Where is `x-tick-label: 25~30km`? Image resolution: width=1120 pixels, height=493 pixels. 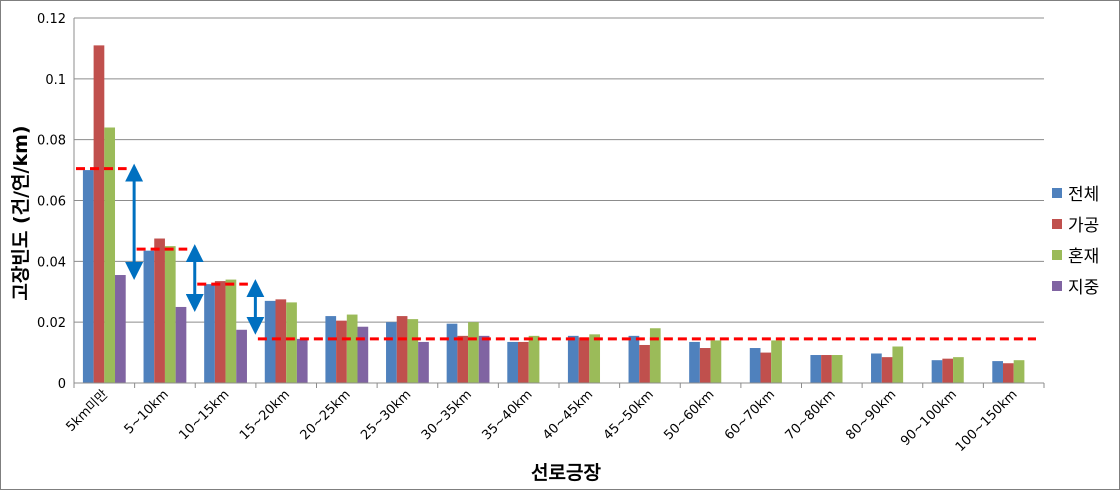 x-tick-label: 25~30km is located at coordinates (386, 415).